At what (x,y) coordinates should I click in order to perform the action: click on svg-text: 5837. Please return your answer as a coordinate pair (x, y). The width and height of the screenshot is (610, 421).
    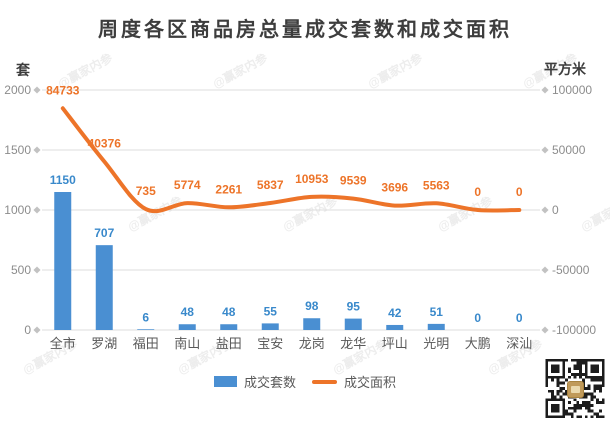
    Looking at the image, I should click on (270, 185).